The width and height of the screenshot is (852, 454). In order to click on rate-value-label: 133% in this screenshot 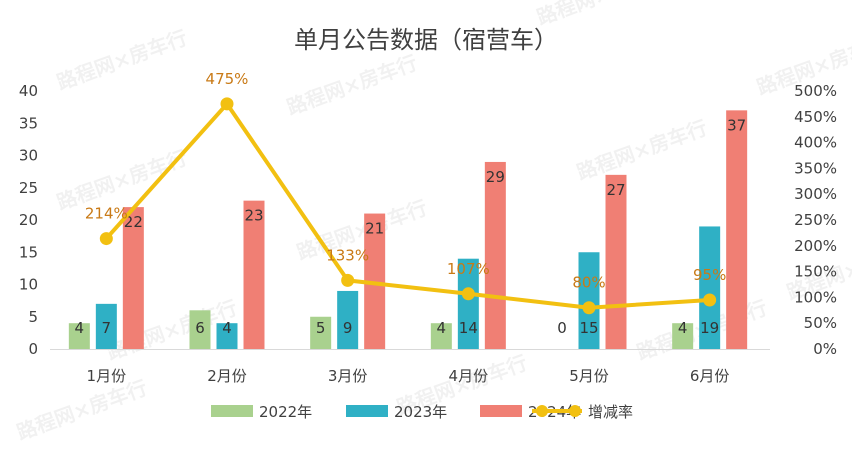, I will do `click(347, 255)`.